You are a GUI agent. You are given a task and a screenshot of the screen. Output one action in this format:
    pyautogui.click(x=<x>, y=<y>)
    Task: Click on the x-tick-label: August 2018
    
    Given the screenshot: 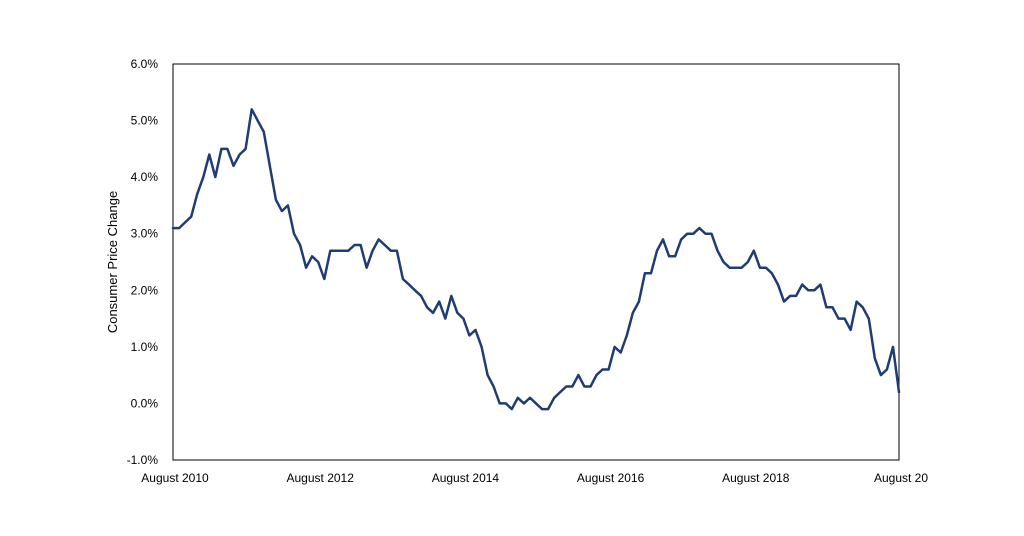 What is the action you would take?
    pyautogui.click(x=756, y=478)
    